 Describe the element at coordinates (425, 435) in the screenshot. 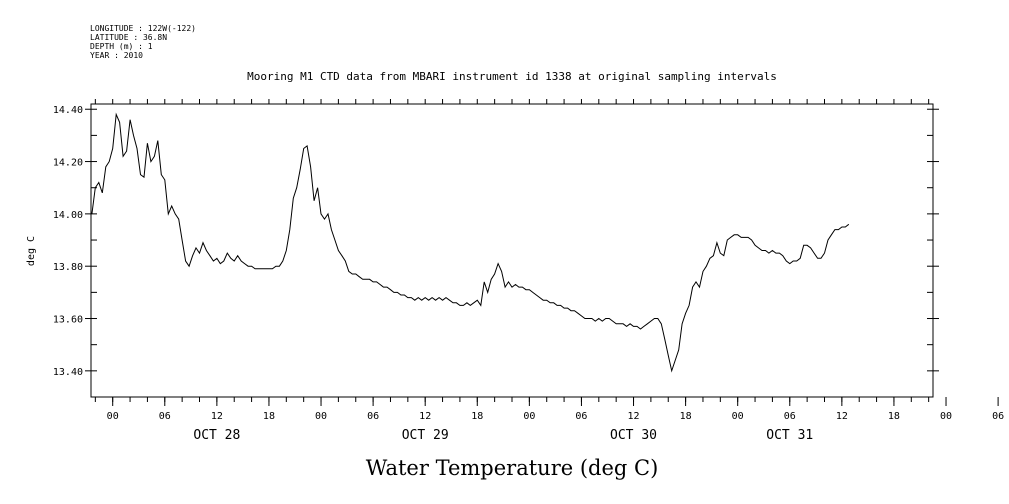

I see `date-label: OCT 29` at that location.